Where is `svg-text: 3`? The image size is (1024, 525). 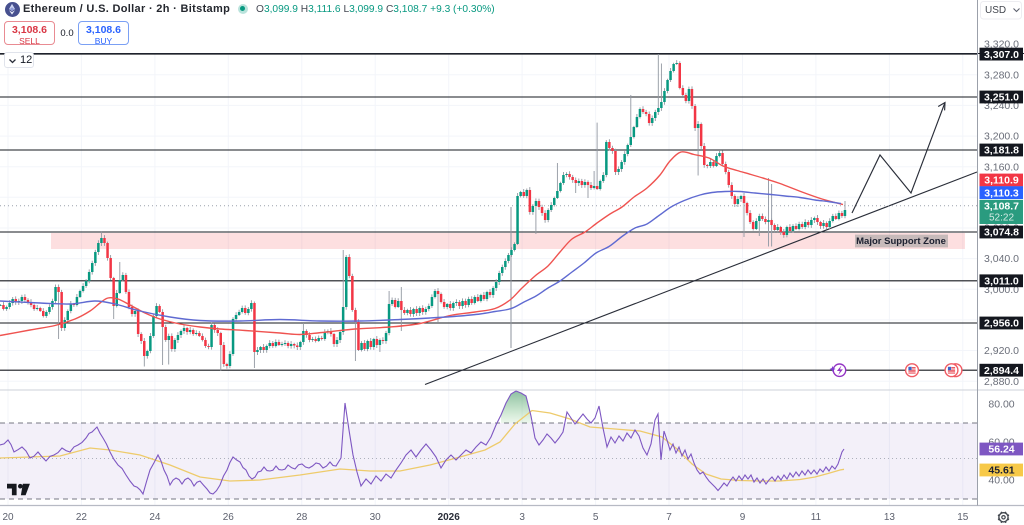 svg-text: 3 is located at coordinates (522, 517).